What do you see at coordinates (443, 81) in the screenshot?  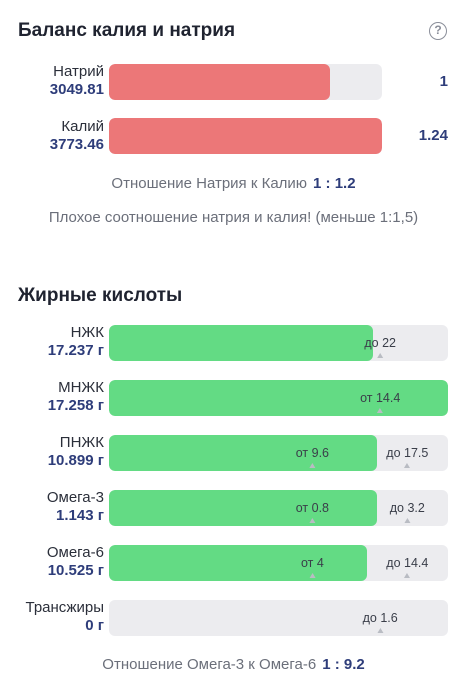 I see `sodium-ratio: 1` at bounding box center [443, 81].